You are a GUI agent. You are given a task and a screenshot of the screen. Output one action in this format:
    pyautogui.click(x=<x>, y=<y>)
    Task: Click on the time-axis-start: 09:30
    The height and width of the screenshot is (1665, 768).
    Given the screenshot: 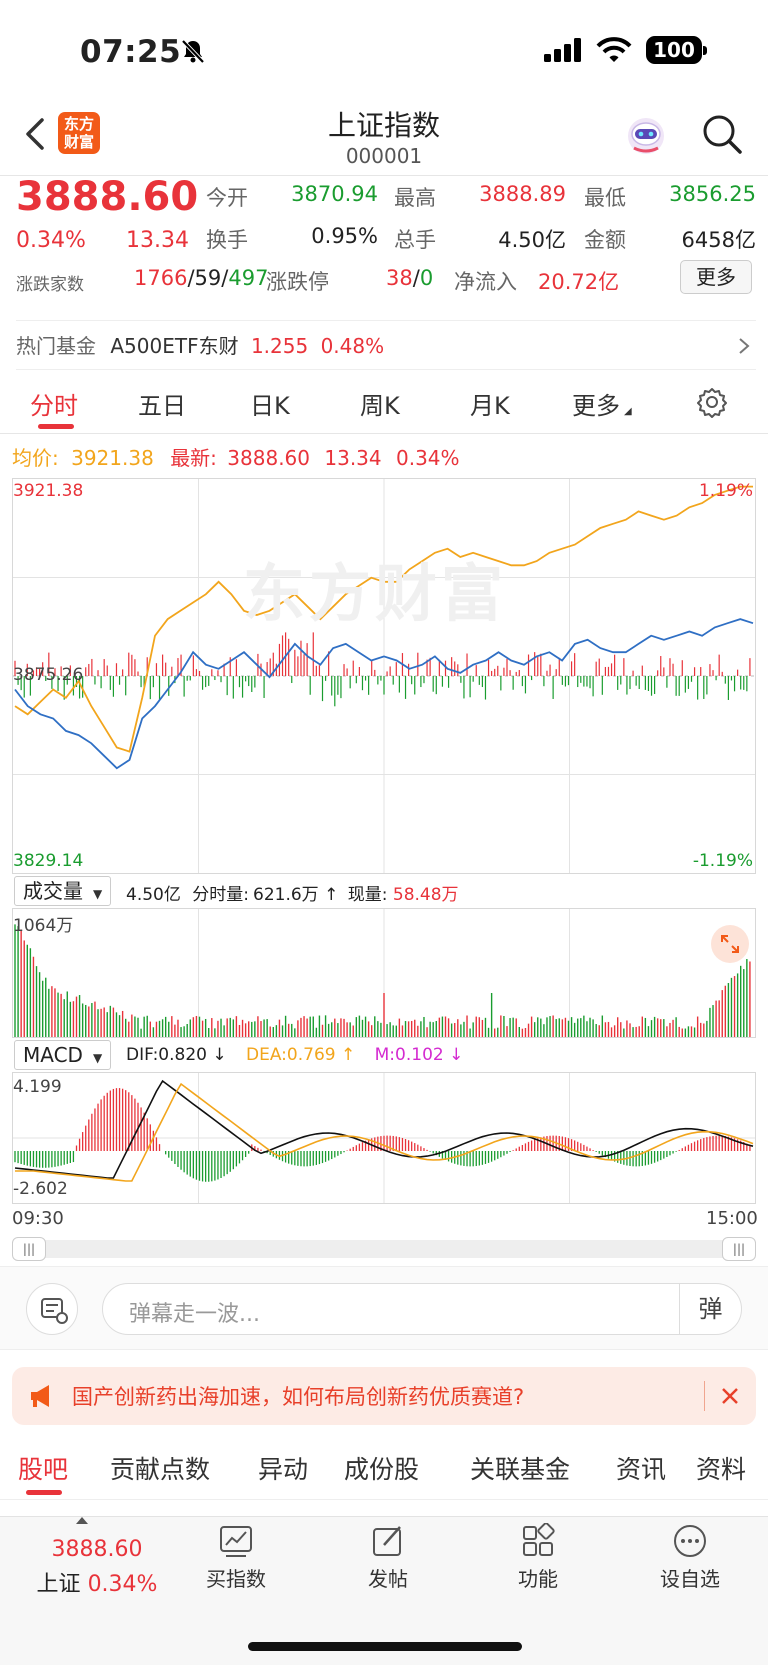 What is the action you would take?
    pyautogui.click(x=38, y=1218)
    